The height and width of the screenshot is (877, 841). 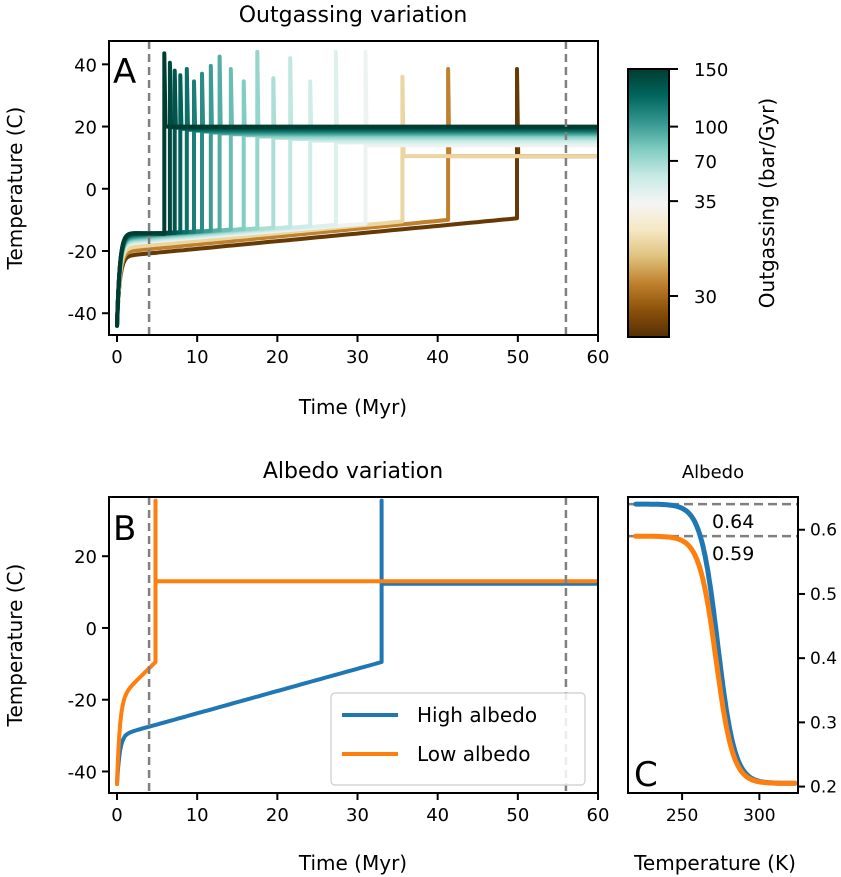 I want to click on panel-b-title: Albedo variation, so click(x=353, y=471).